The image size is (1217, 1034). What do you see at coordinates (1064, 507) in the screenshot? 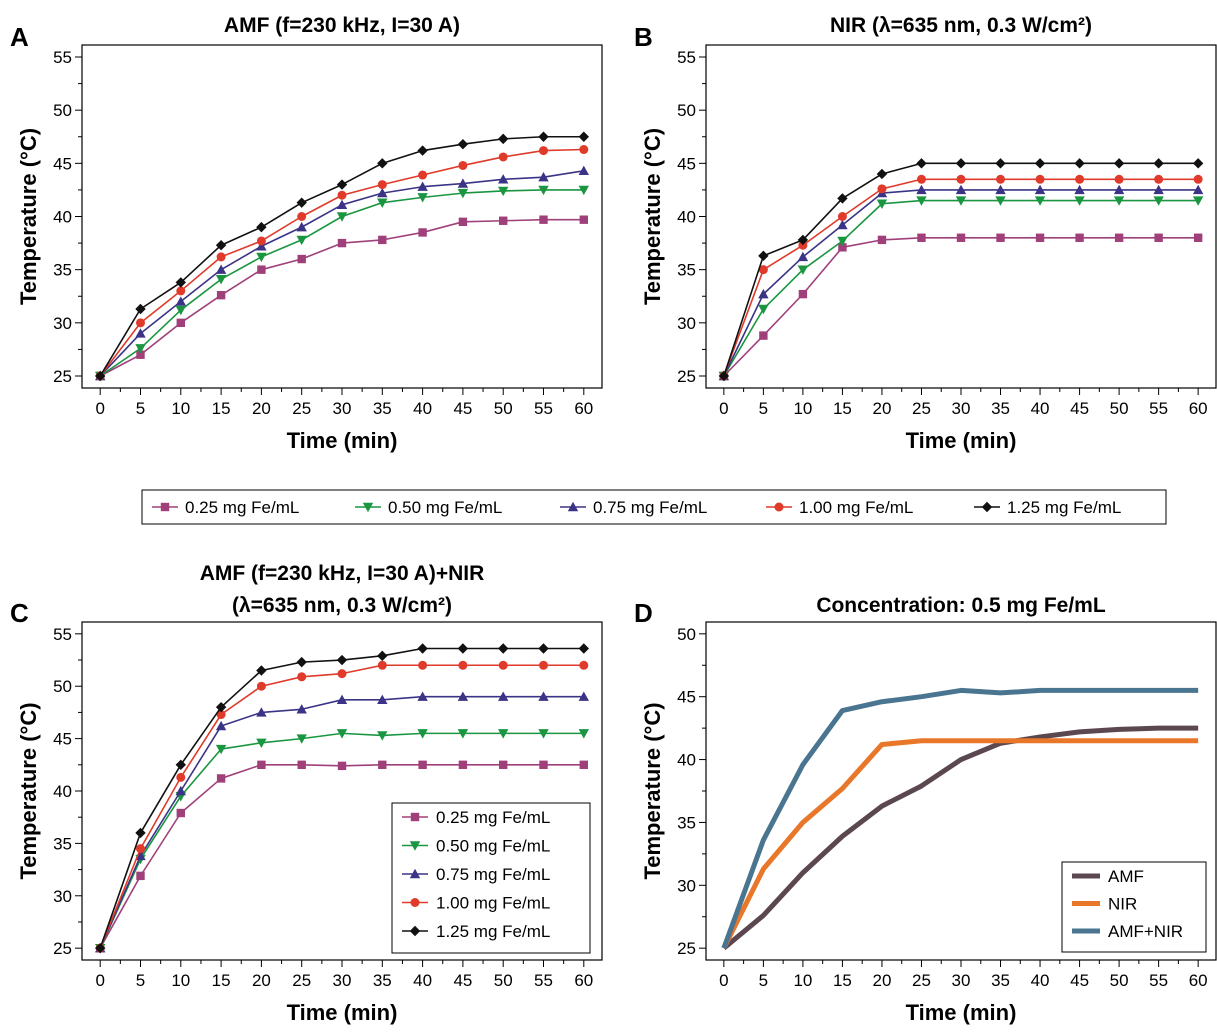
I see `legend-label: 1.25 mg Fe/mL` at bounding box center [1064, 507].